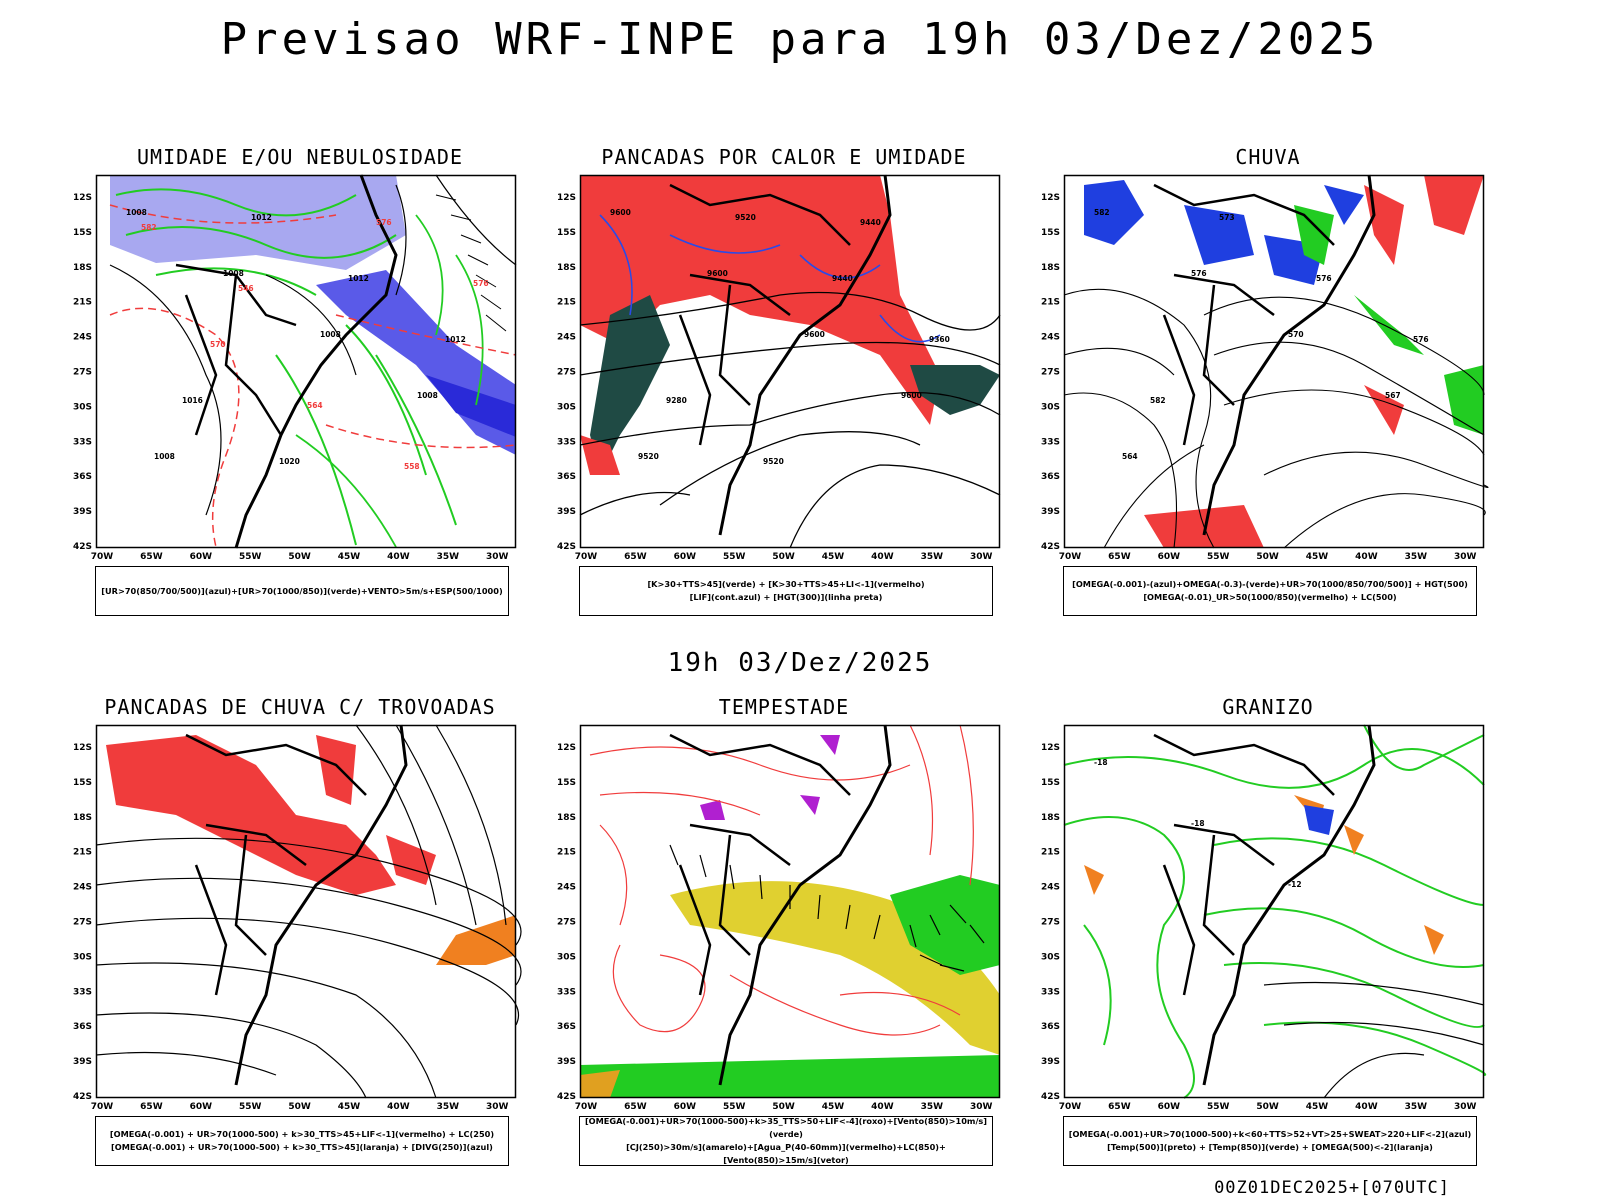 Image resolution: width=1600 pixels, height=1200 pixels. I want to click on lat-tick-label: 12S, so click(82, 198).